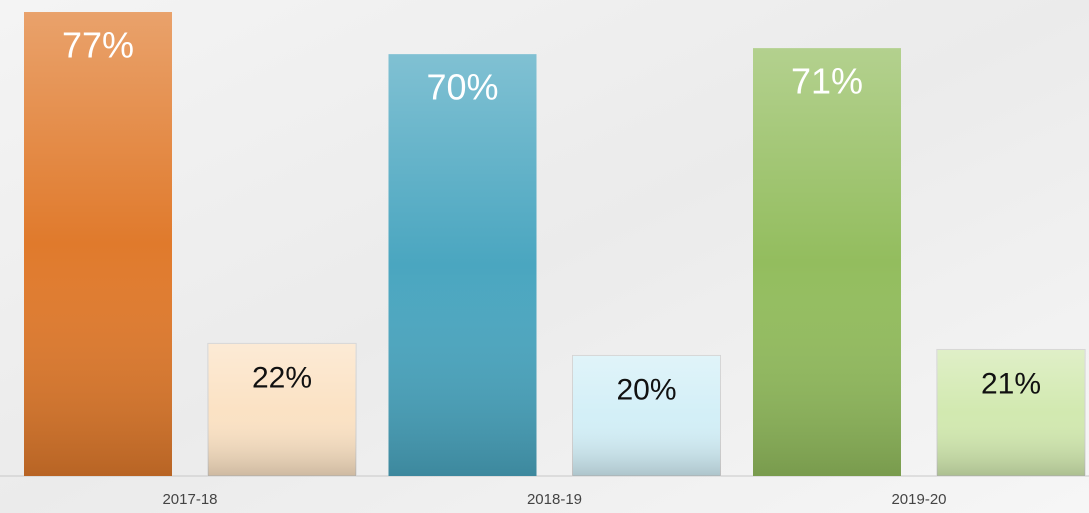  I want to click on x-tick-label: 2018-19, so click(554, 499).